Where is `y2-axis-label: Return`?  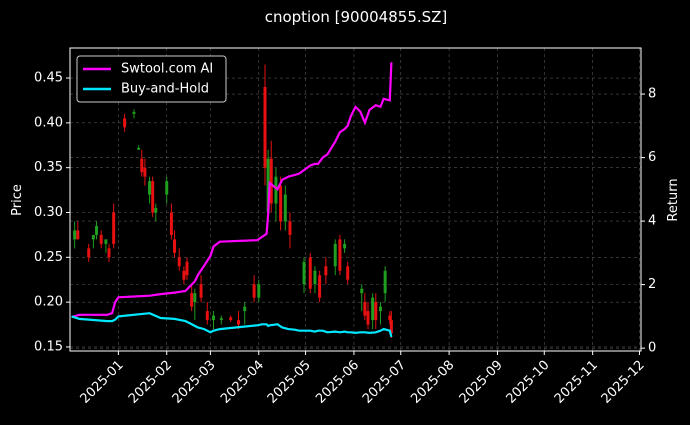
y2-axis-label: Return is located at coordinates (673, 199).